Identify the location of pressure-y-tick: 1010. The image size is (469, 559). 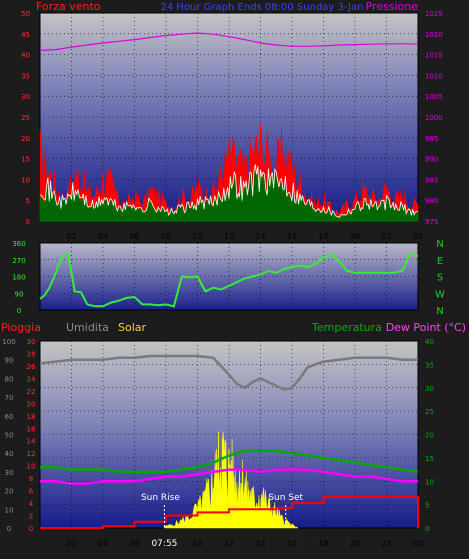
(434, 76).